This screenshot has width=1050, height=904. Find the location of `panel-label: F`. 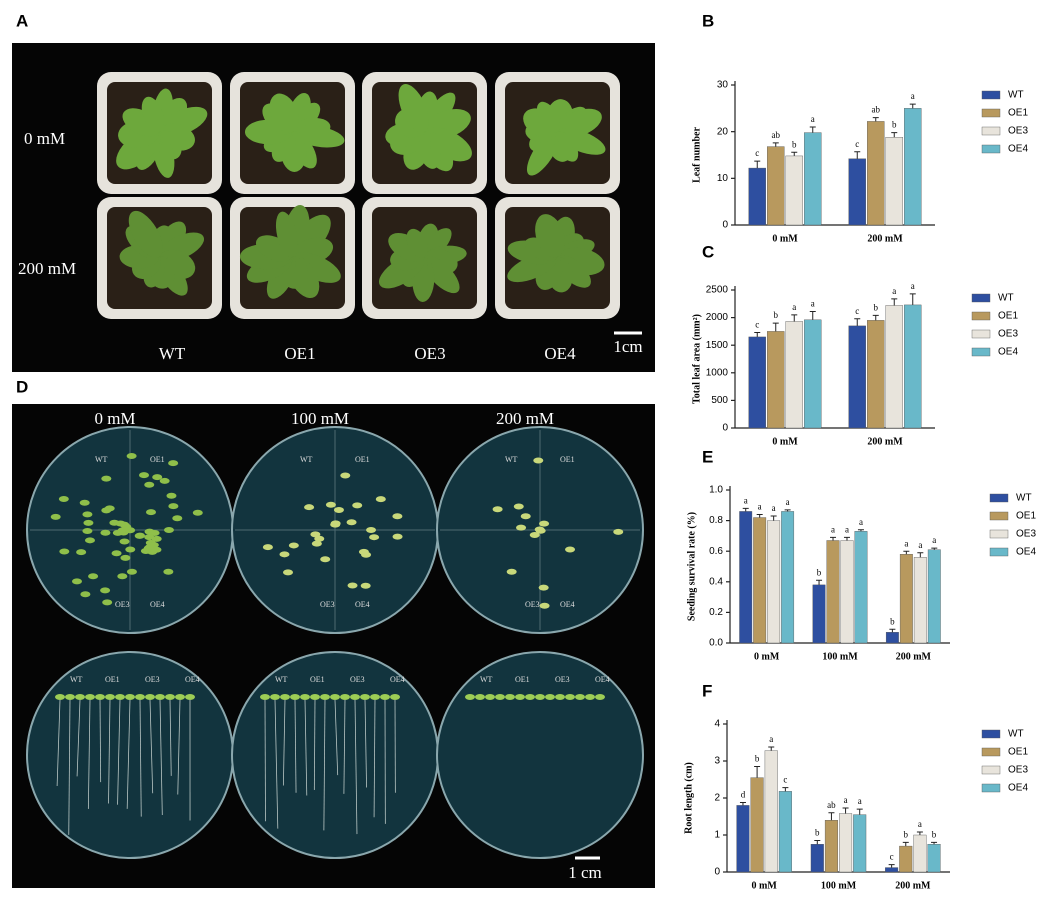

panel-label: F is located at coordinates (707, 690).